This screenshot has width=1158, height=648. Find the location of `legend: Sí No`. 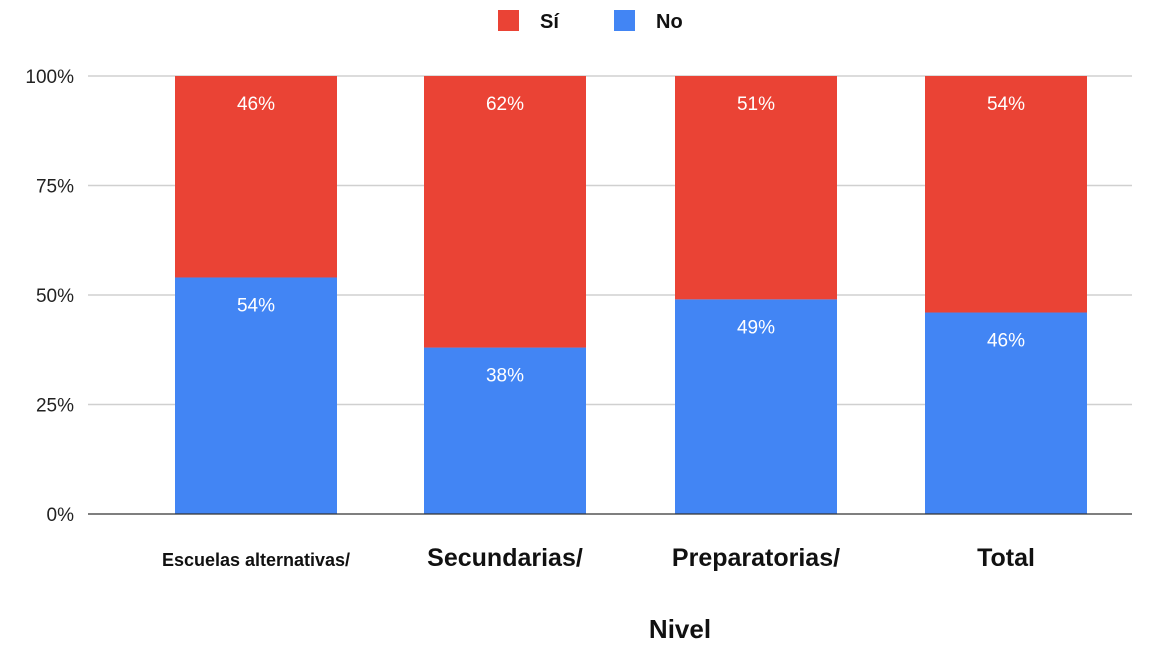

legend: Sí No is located at coordinates (590, 21).